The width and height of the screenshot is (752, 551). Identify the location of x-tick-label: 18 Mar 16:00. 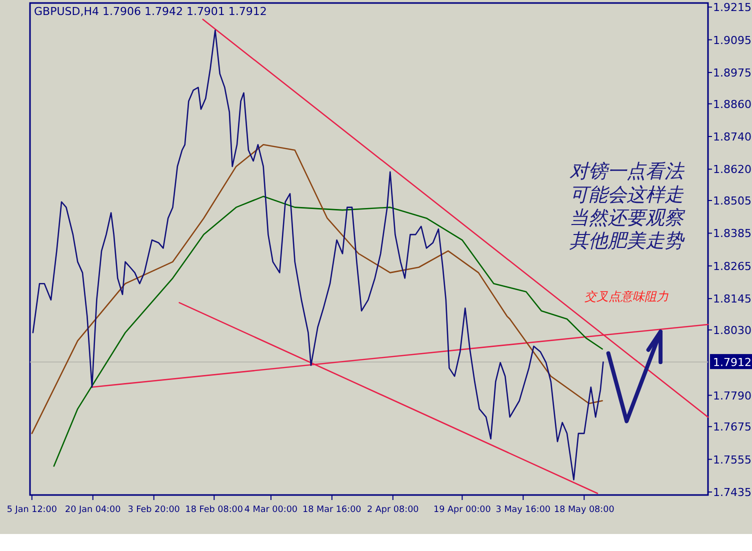
(332, 510).